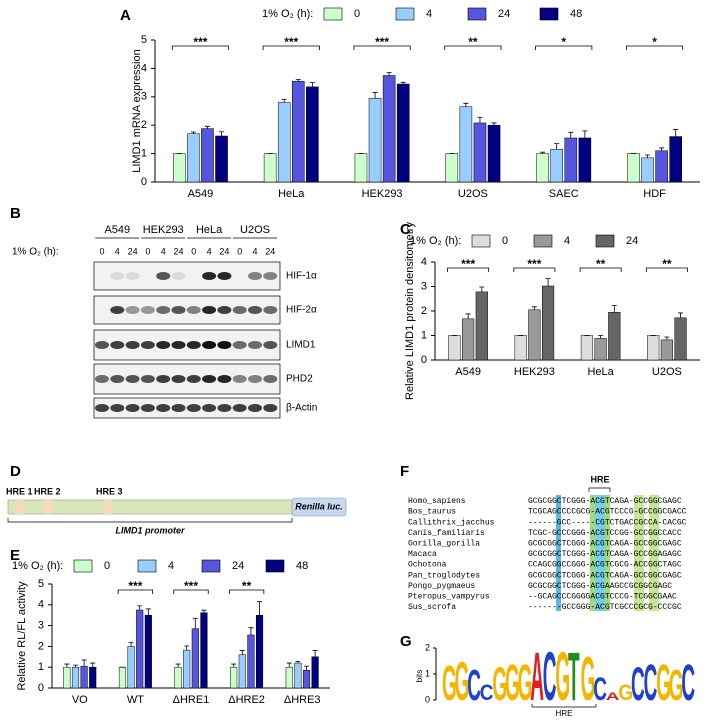  Describe the element at coordinates (109, 491) in the screenshot. I see `hre-label: HRE 3` at that location.